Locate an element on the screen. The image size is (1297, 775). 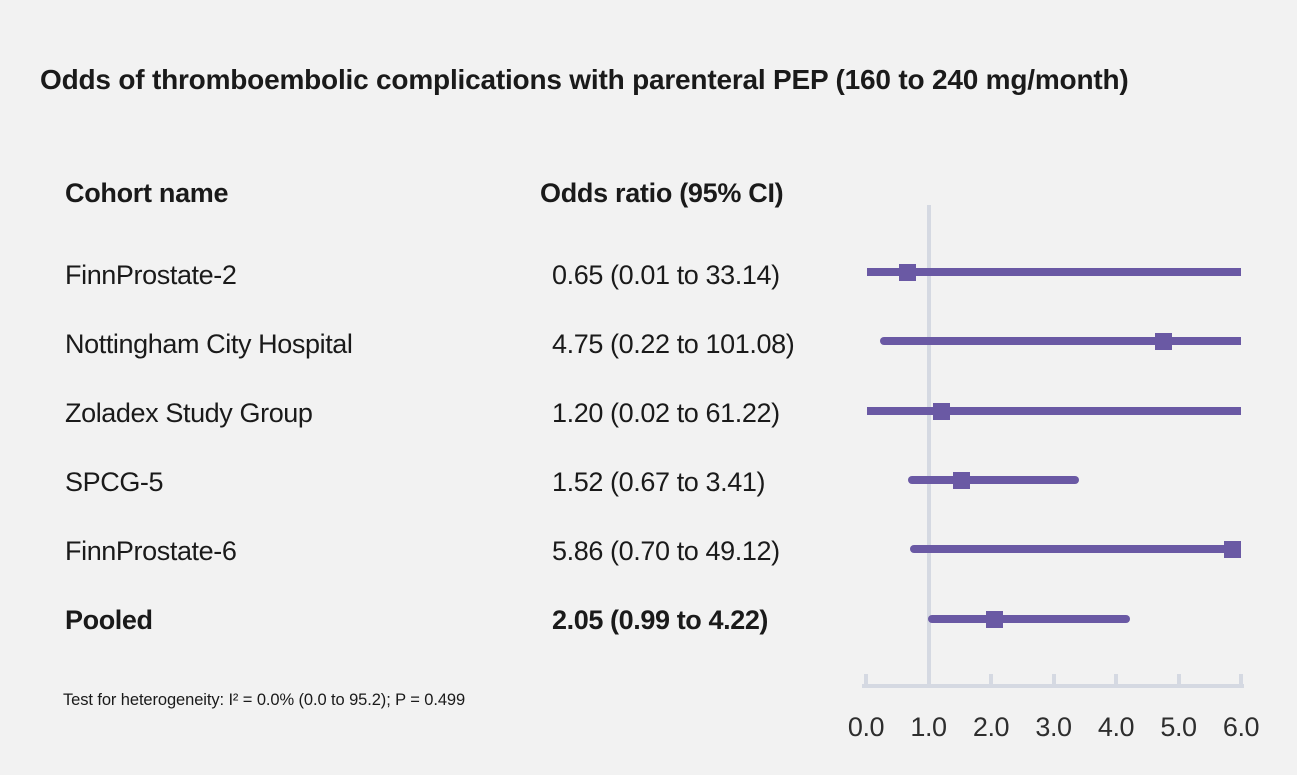
column-header-odds-ratio: Odds ratio (95% CI) is located at coordinates (662, 193).